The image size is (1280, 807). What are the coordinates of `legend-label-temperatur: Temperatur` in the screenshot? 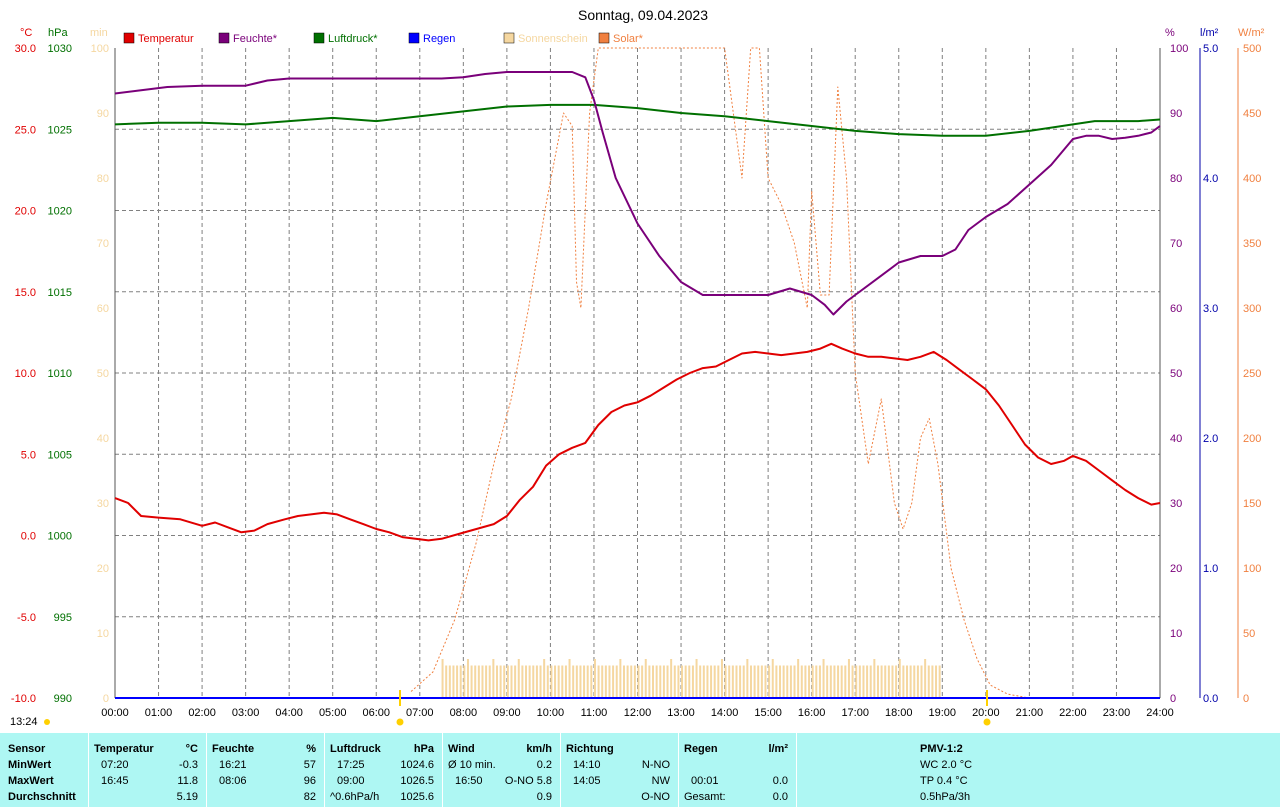 It's located at (166, 39).